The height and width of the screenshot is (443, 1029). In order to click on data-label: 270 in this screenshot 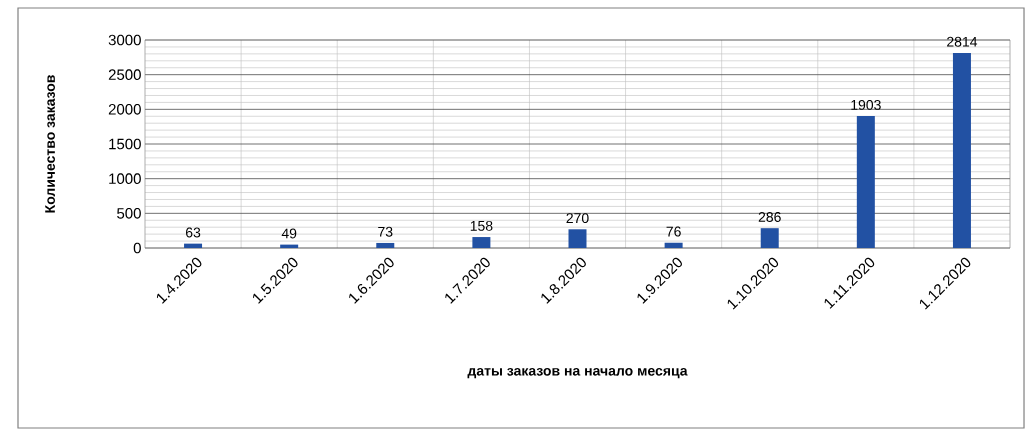, I will do `click(577, 218)`.